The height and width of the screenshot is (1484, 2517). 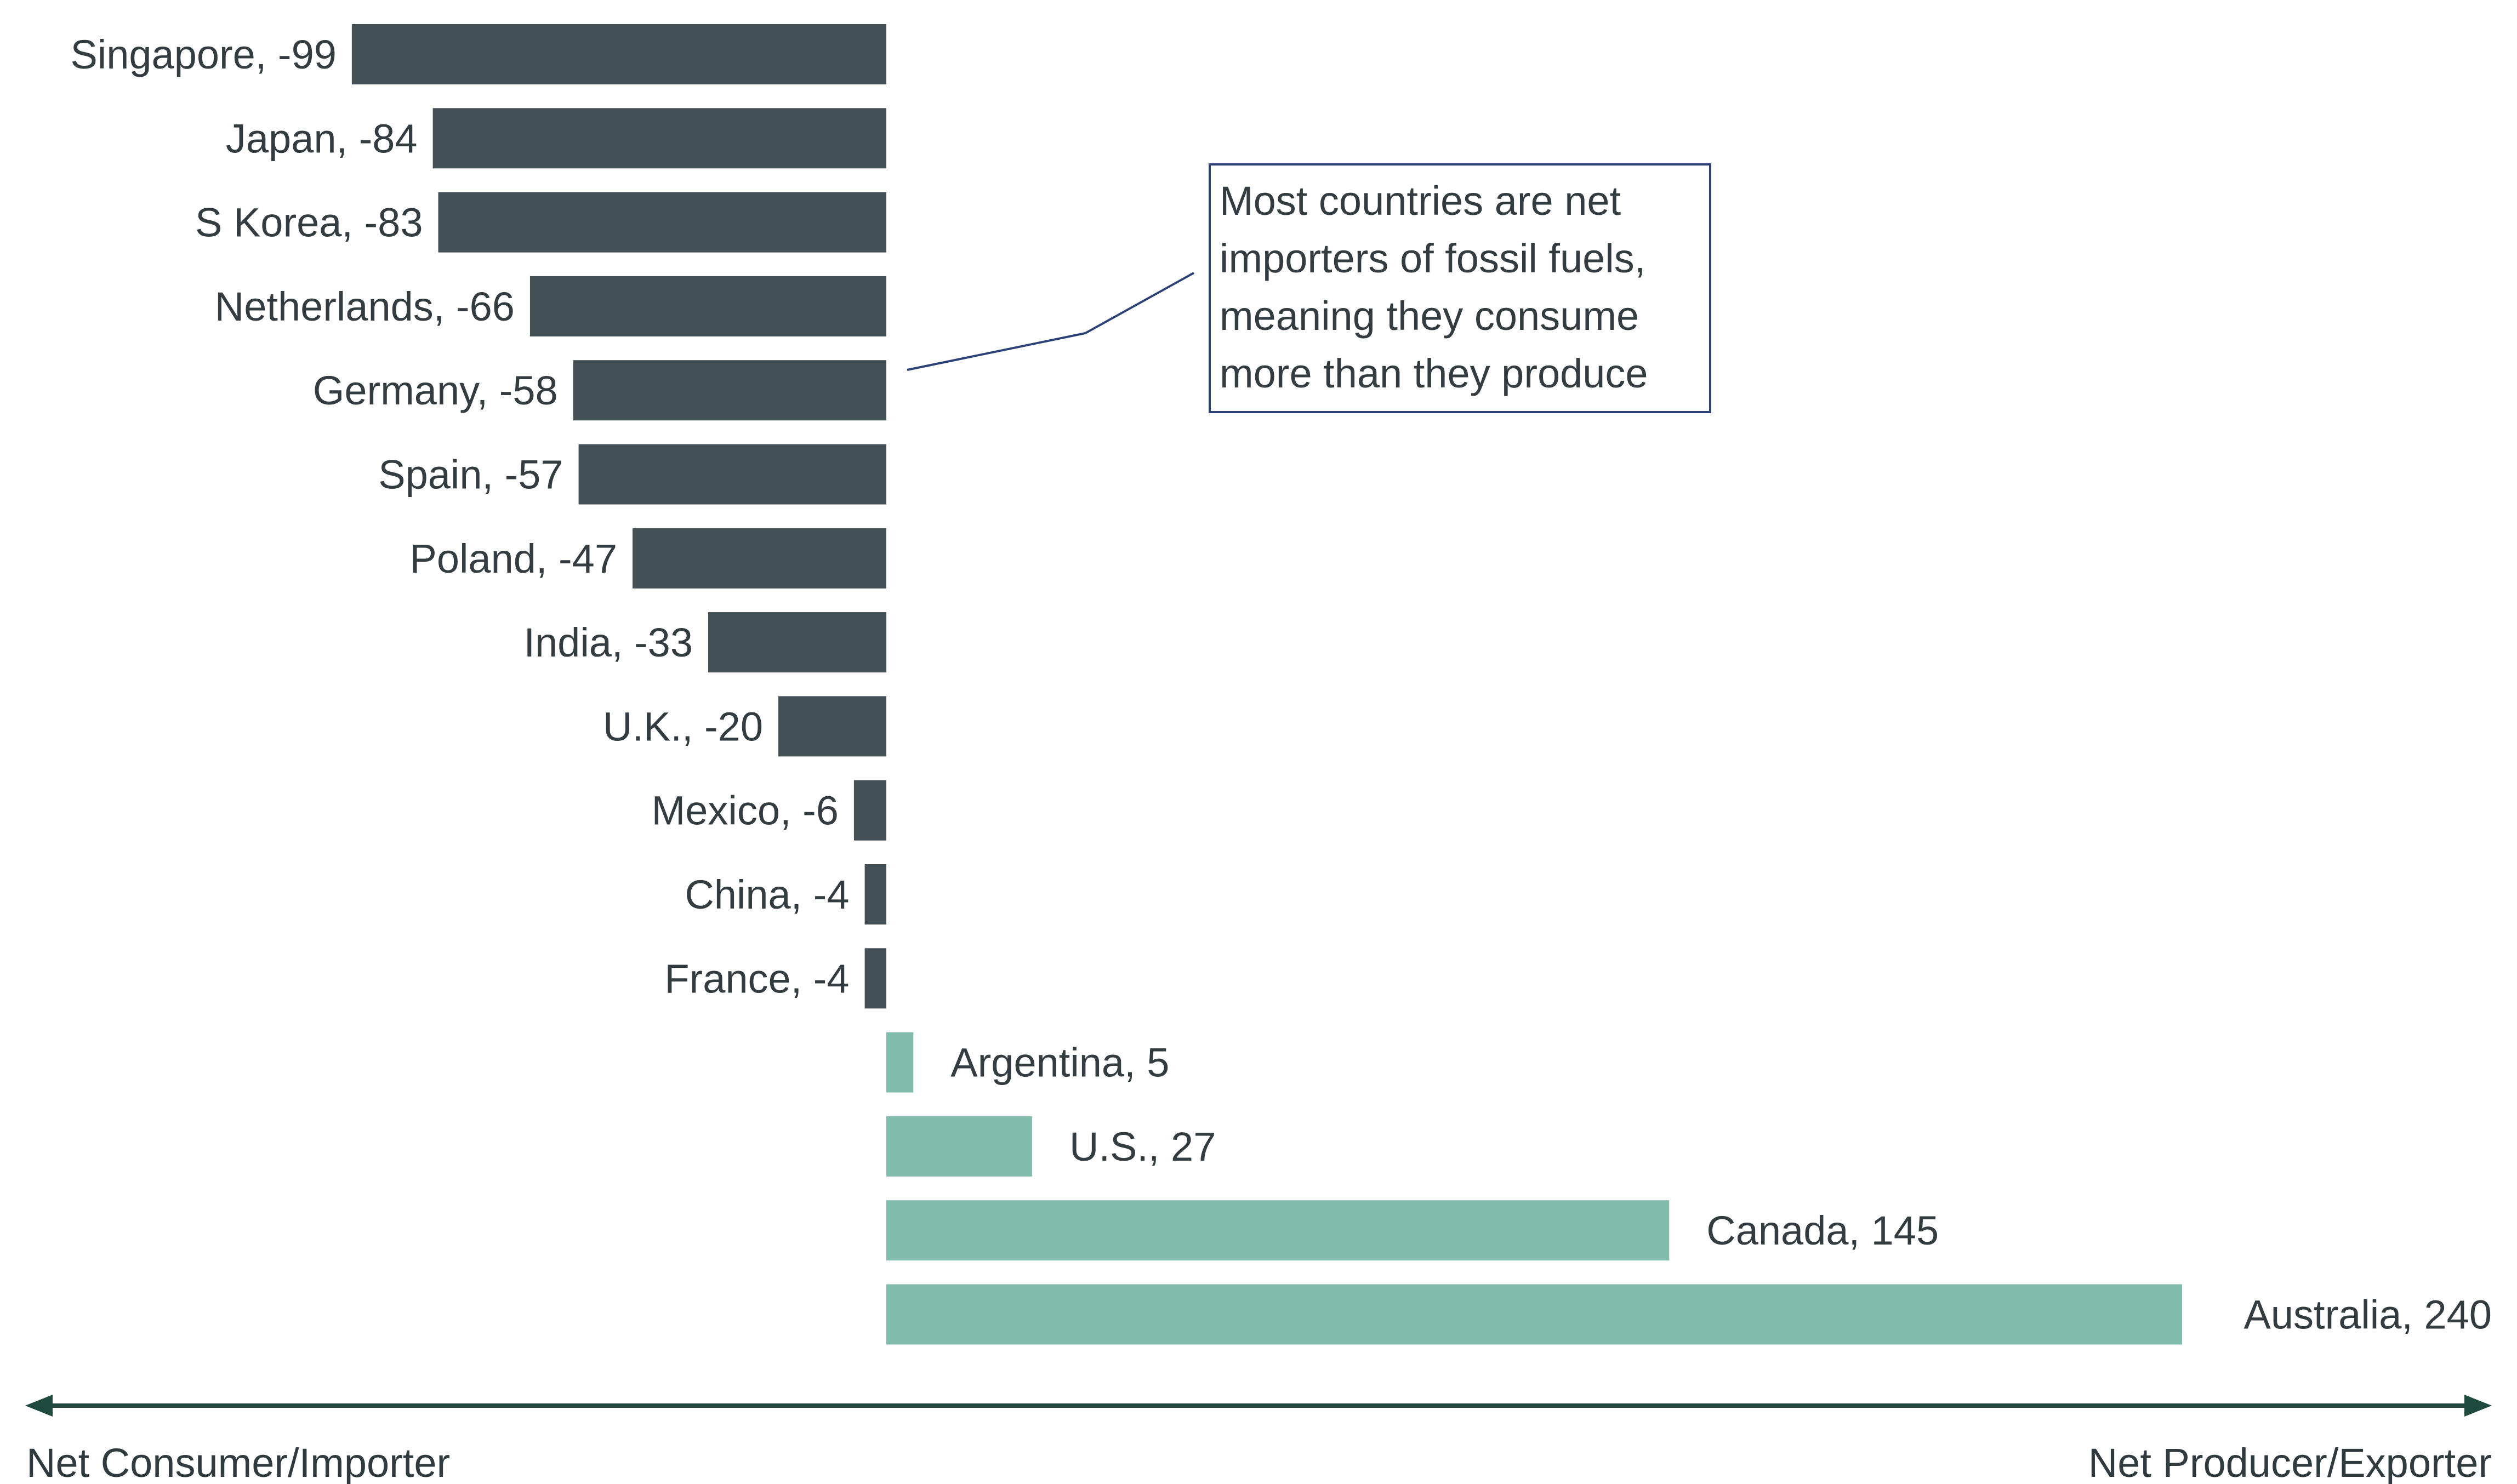 What do you see at coordinates (1434, 373) in the screenshot?
I see `callout-line-4: more than they produce` at bounding box center [1434, 373].